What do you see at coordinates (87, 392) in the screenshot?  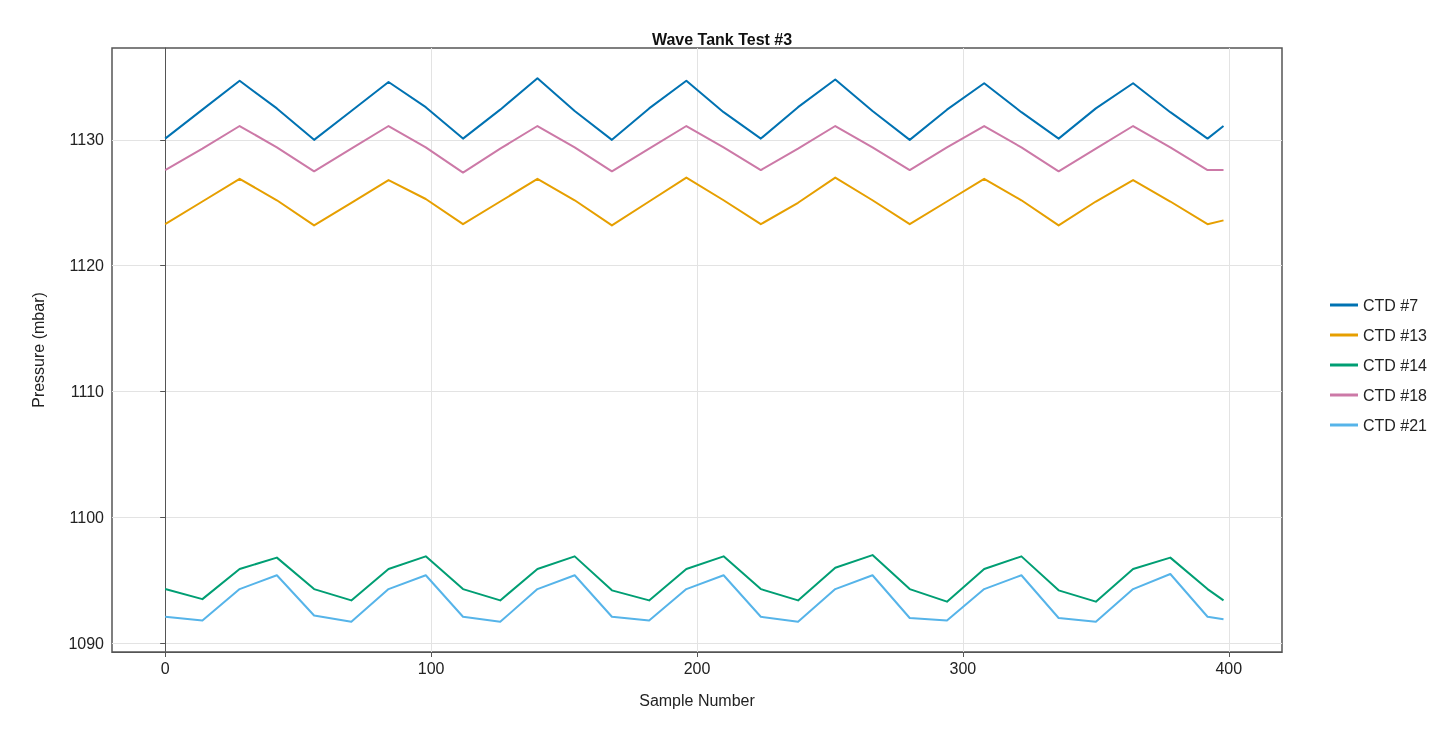 I see `y-tick-label: 1110` at bounding box center [87, 392].